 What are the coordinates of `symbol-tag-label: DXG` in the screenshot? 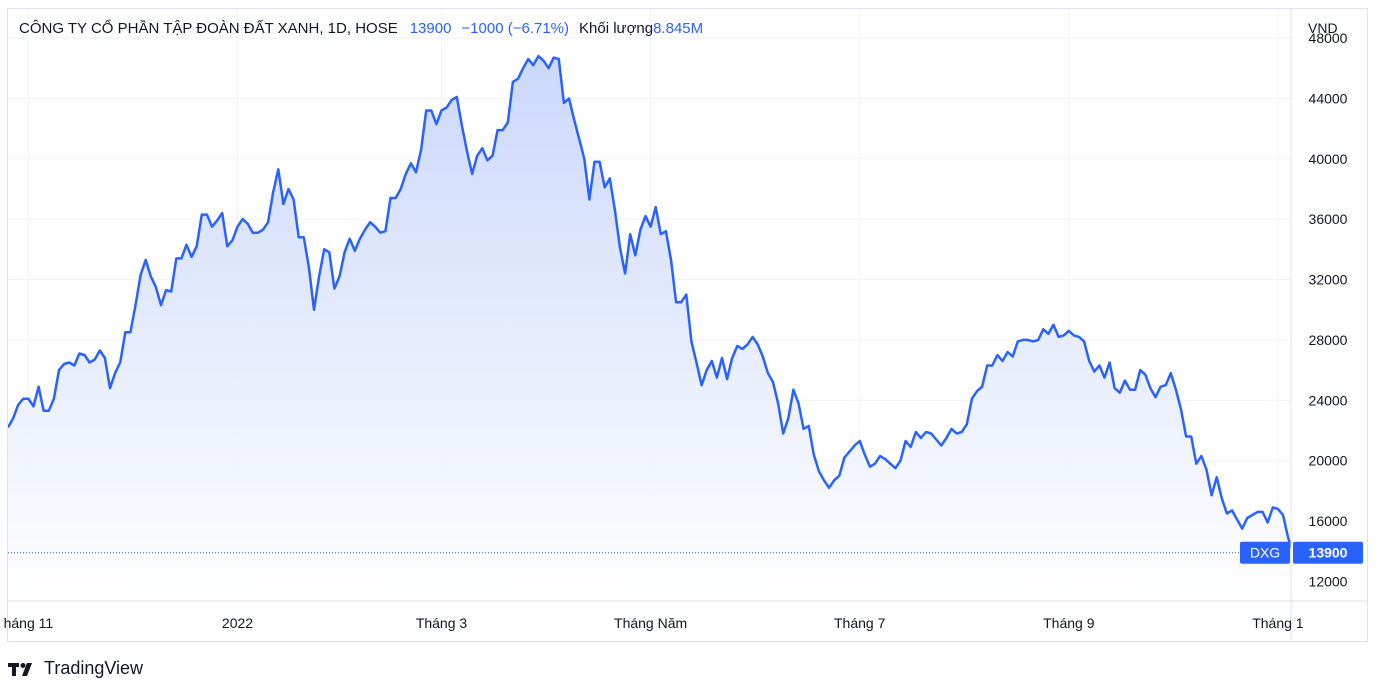 It's located at (1265, 553).